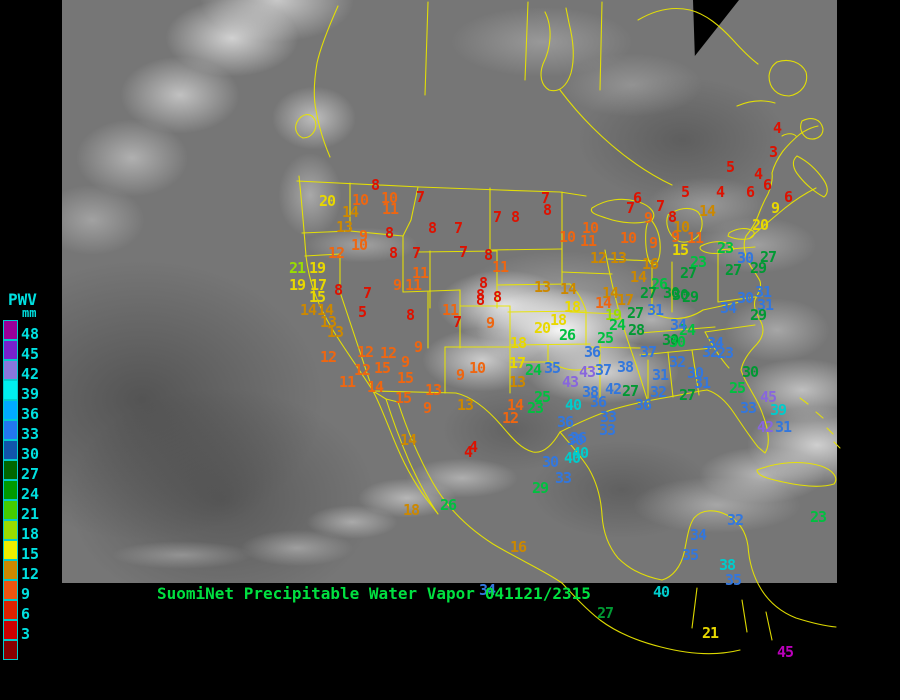 Image resolution: width=900 pixels, height=700 pixels. What do you see at coordinates (607, 430) in the screenshot?
I see `station-value: 33` at bounding box center [607, 430].